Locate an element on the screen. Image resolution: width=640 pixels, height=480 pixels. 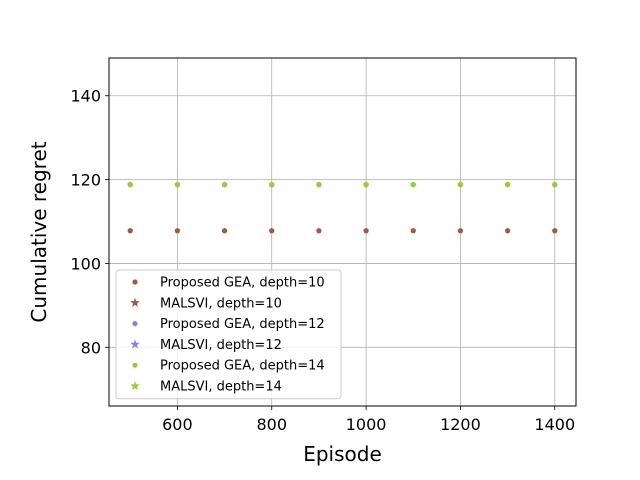
legend-box is located at coordinates (228, 334).